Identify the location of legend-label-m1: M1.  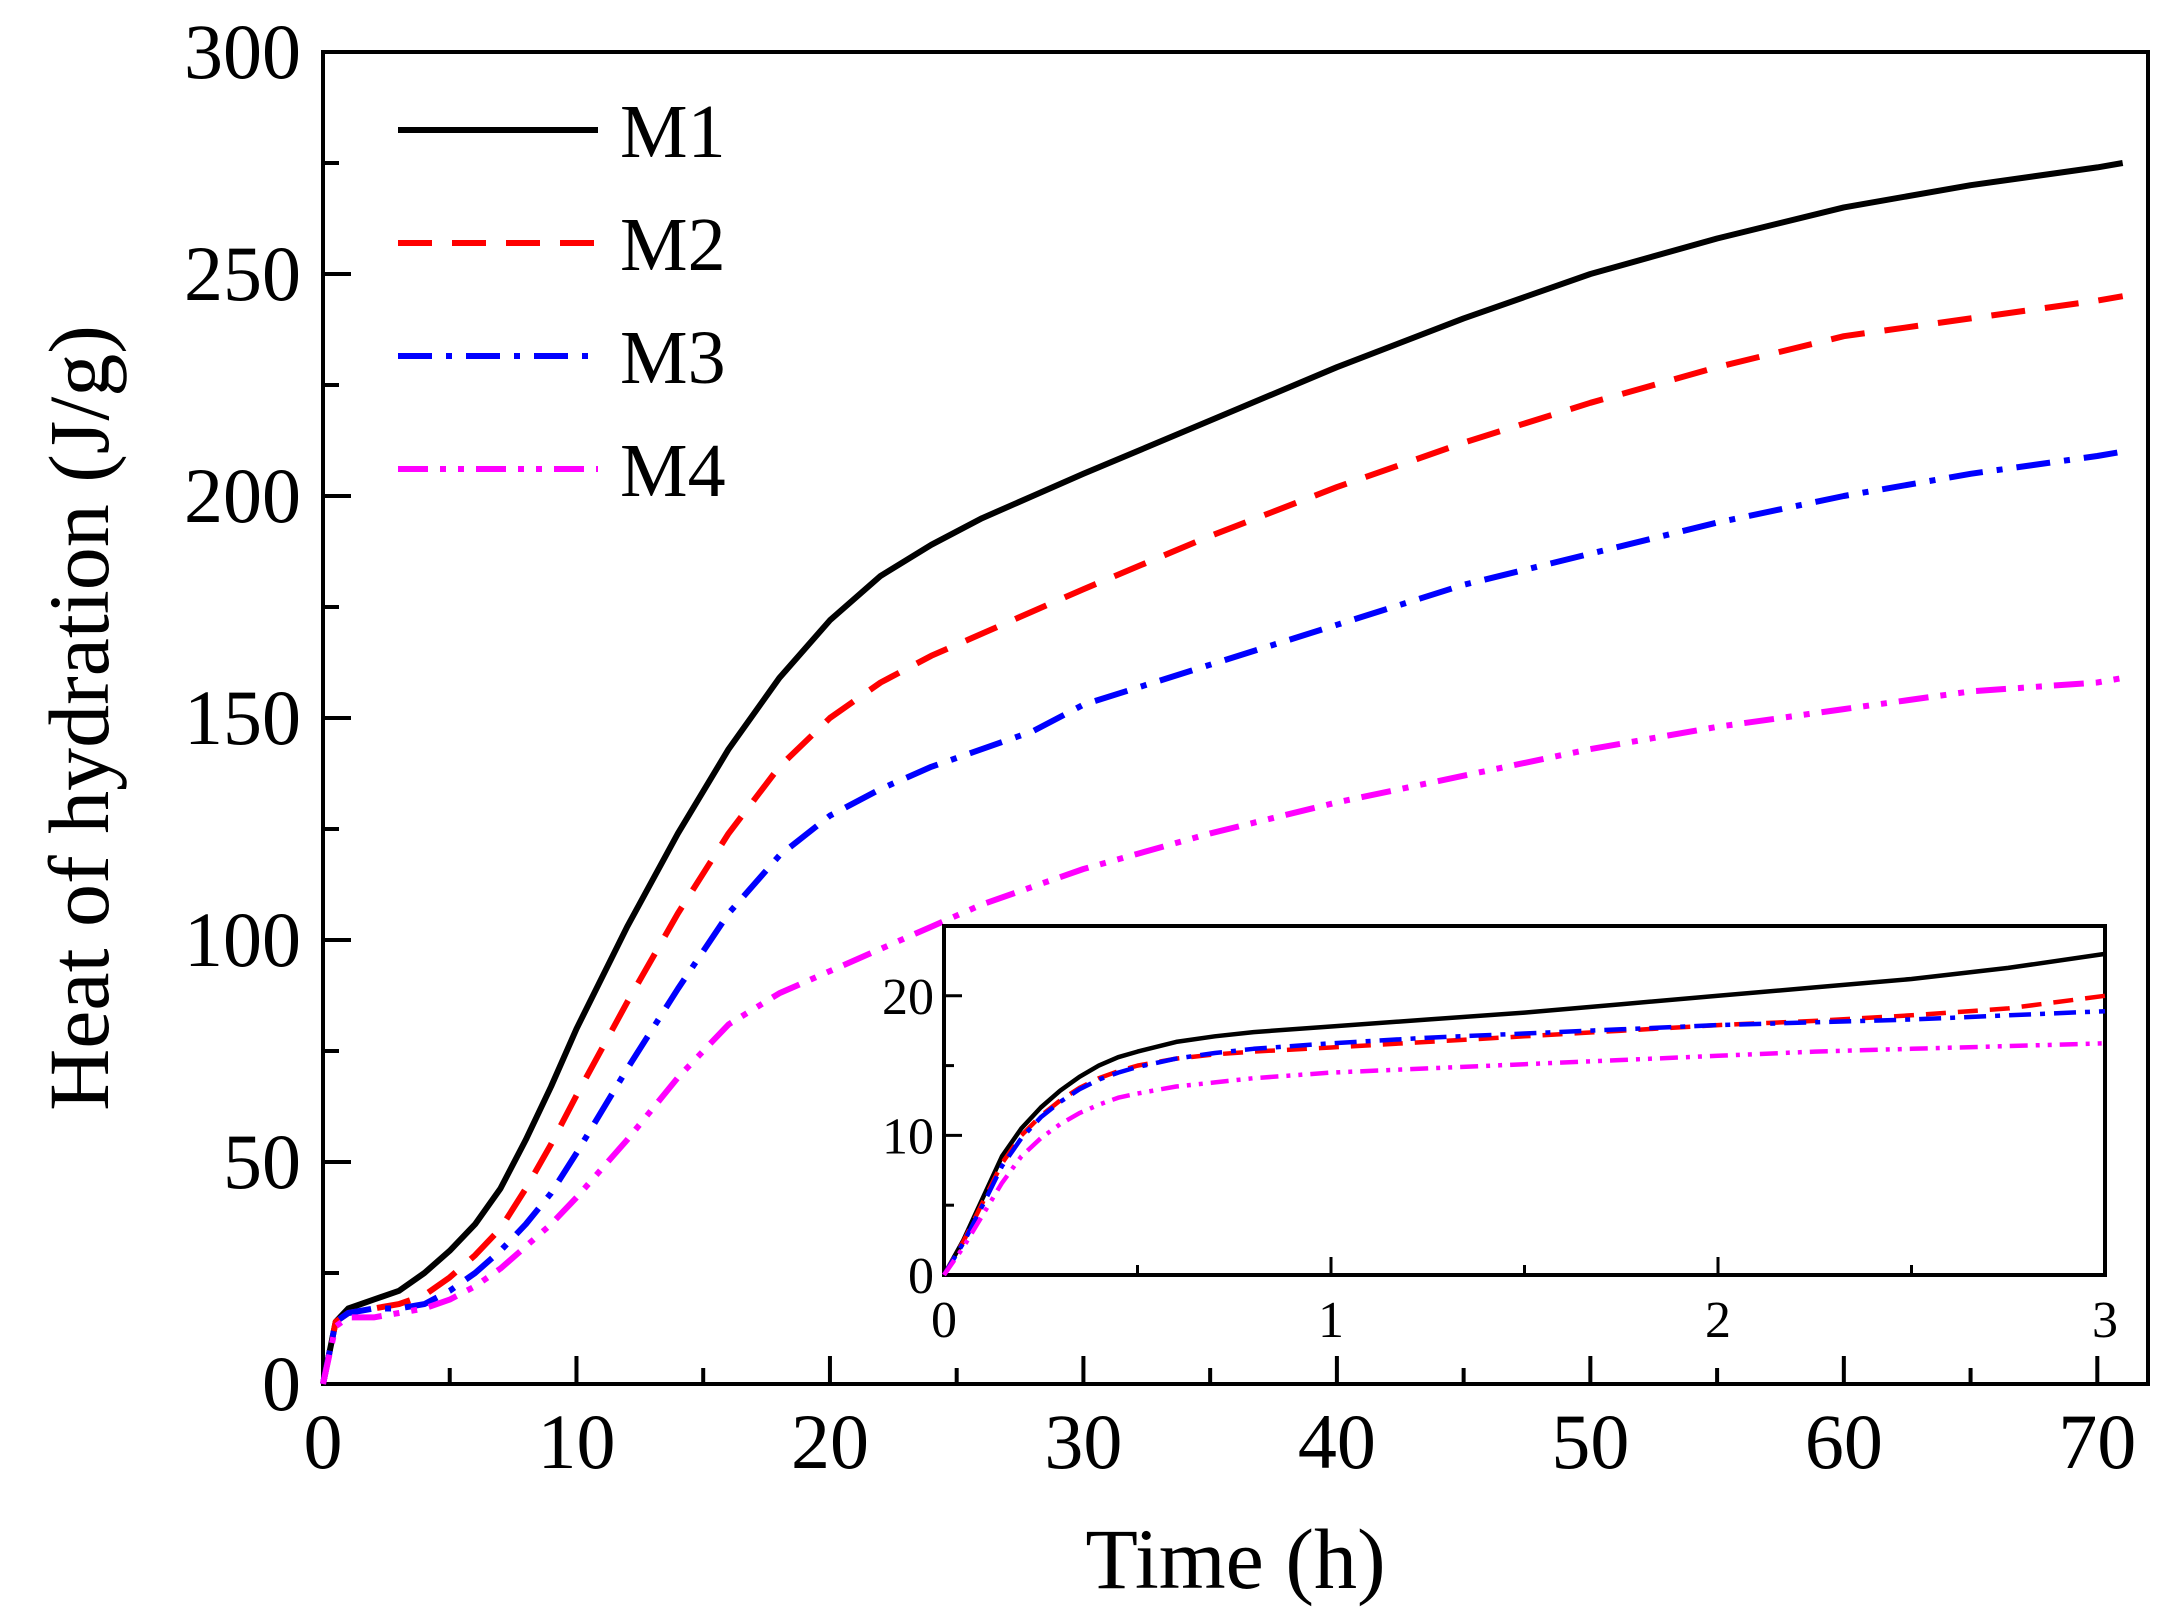
(673, 132).